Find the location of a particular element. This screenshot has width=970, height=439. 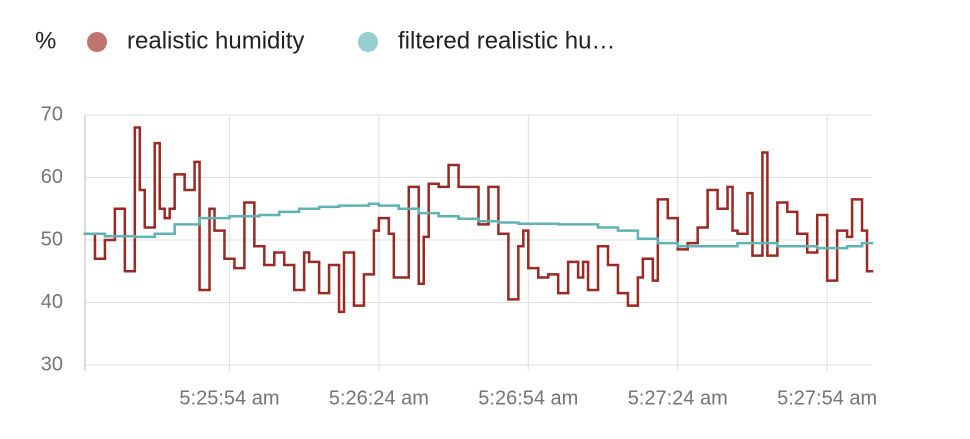

step-riser is located at coordinates (483, 226).